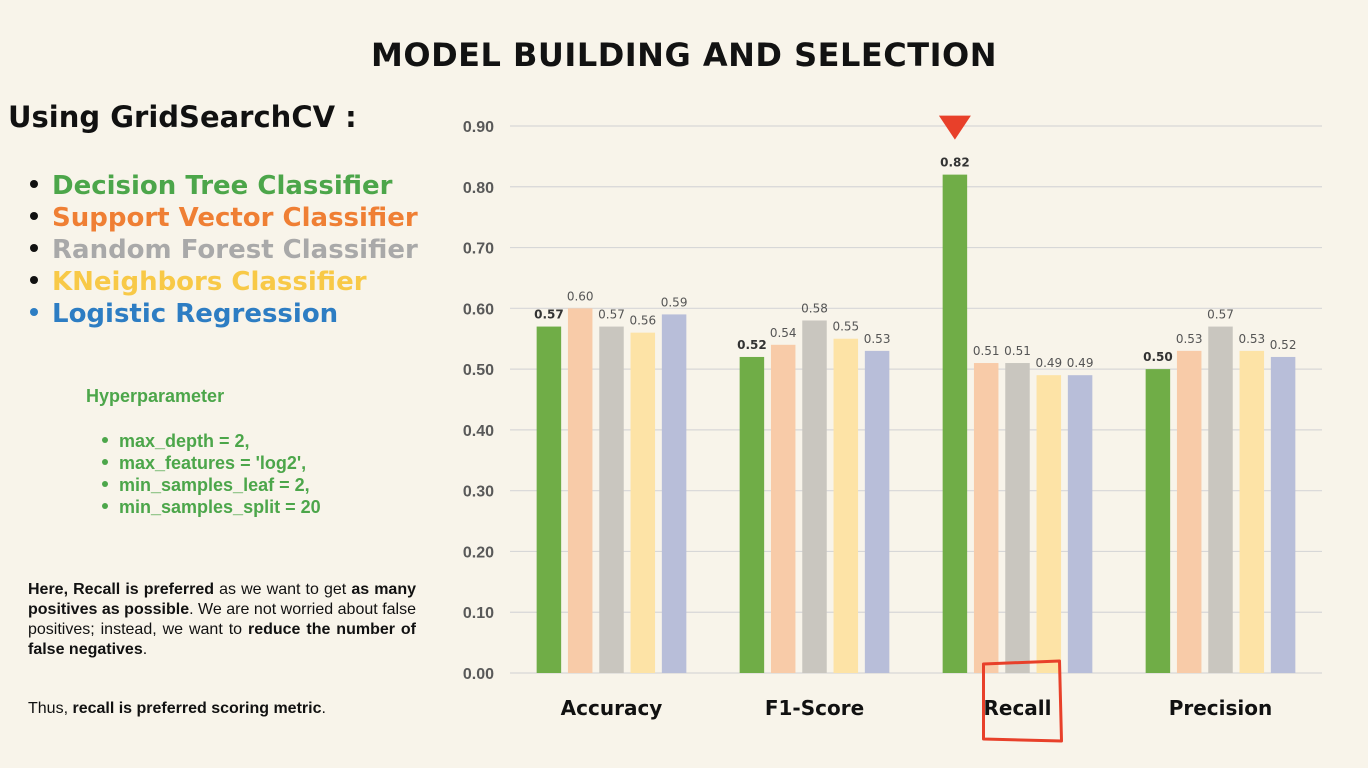 The image size is (1368, 768). I want to click on model-label: Logistic Regression, so click(195, 314).